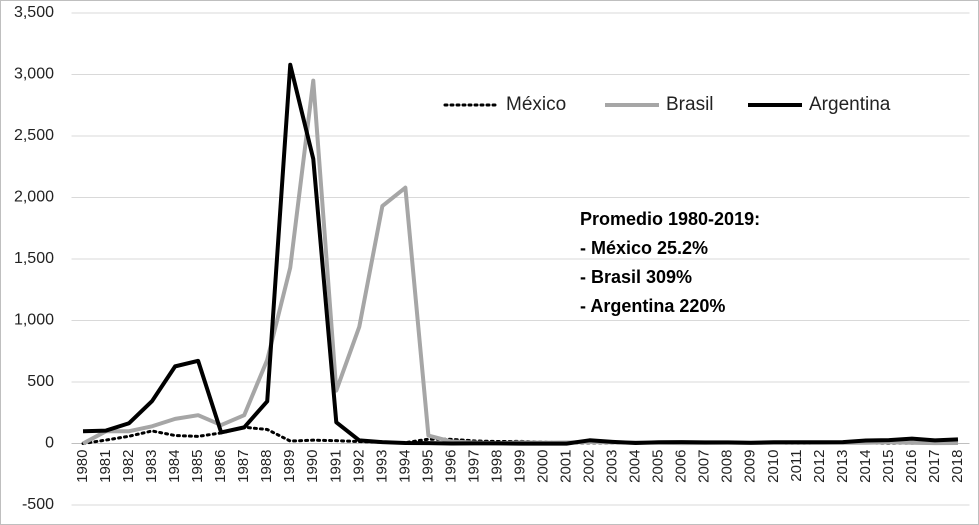 This screenshot has height=525, width=979. Describe the element at coordinates (312, 466) in the screenshot. I see `x-tick-label: 1990` at that location.